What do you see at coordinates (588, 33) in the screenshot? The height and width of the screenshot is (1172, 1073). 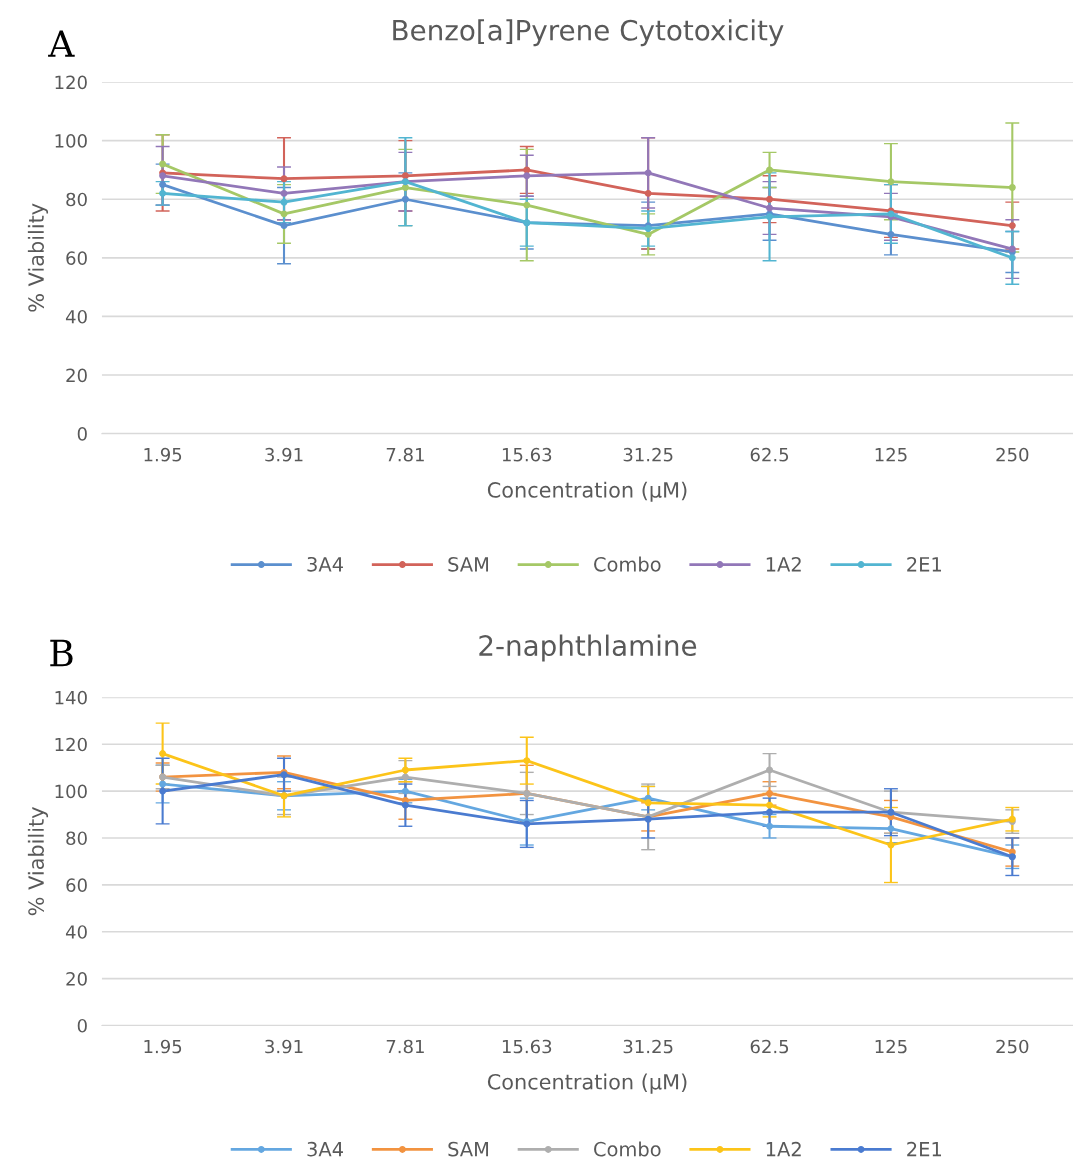 I see `chart-title: Benzo[a]Pyrene Cytotoxicity` at bounding box center [588, 33].